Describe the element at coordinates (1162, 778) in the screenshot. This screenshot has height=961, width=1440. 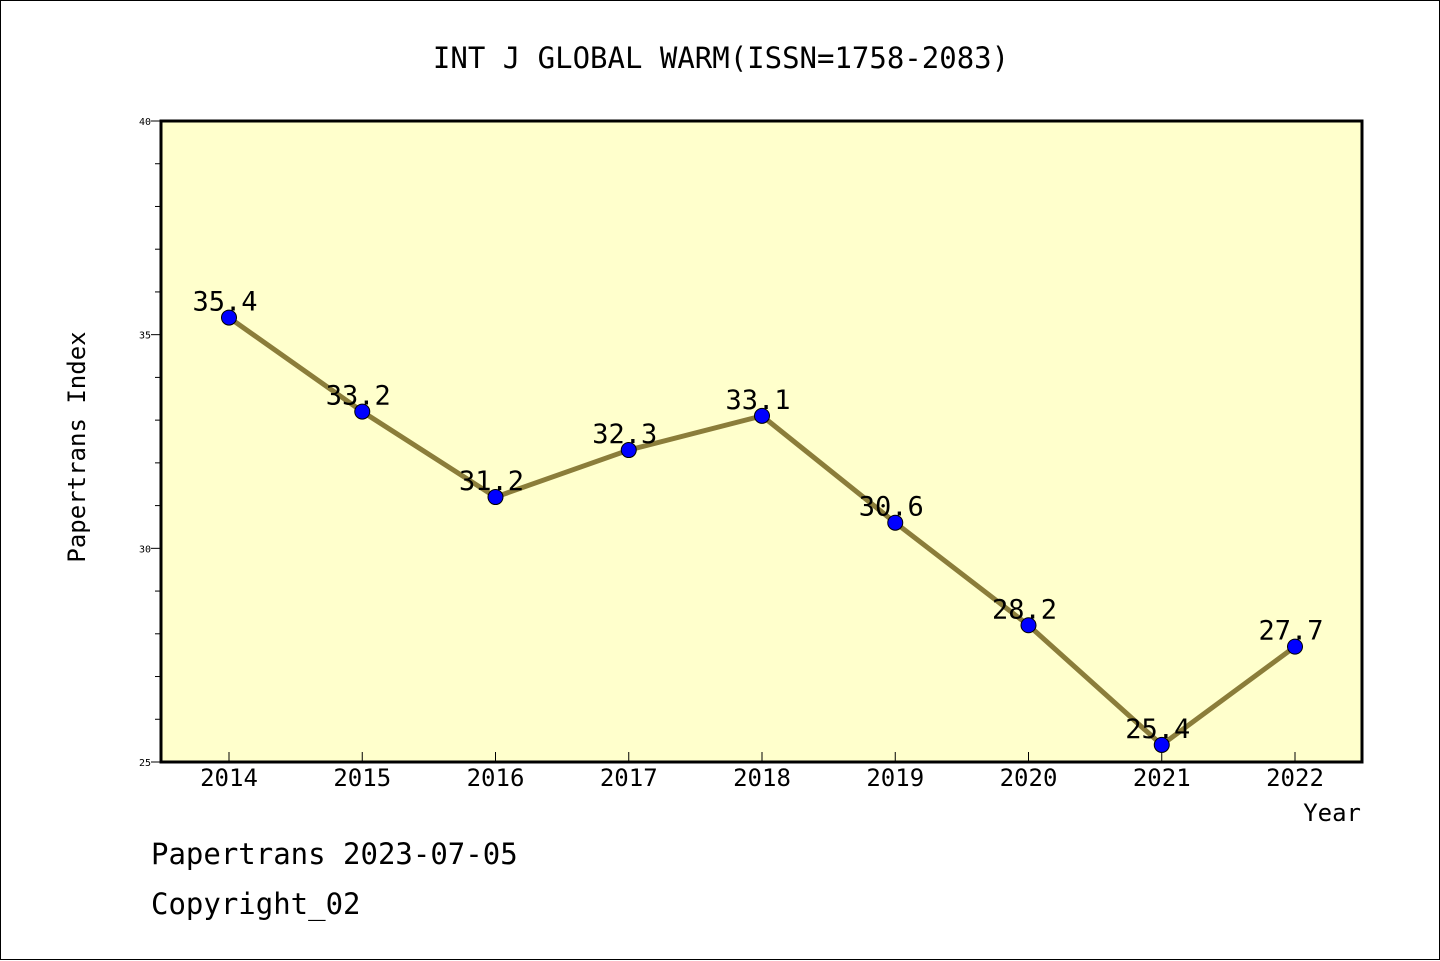
I see `x-tick-label: 2021` at that location.